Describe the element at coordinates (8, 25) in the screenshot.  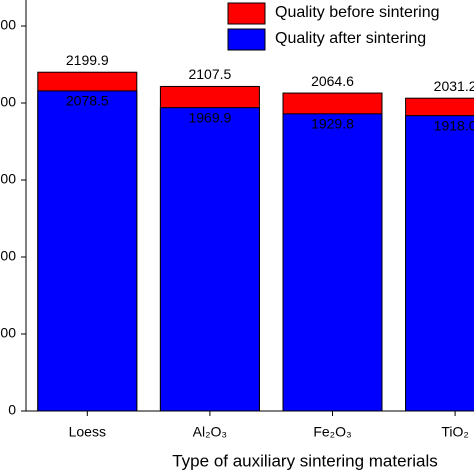
I see `y-tick-label: 2500` at that location.